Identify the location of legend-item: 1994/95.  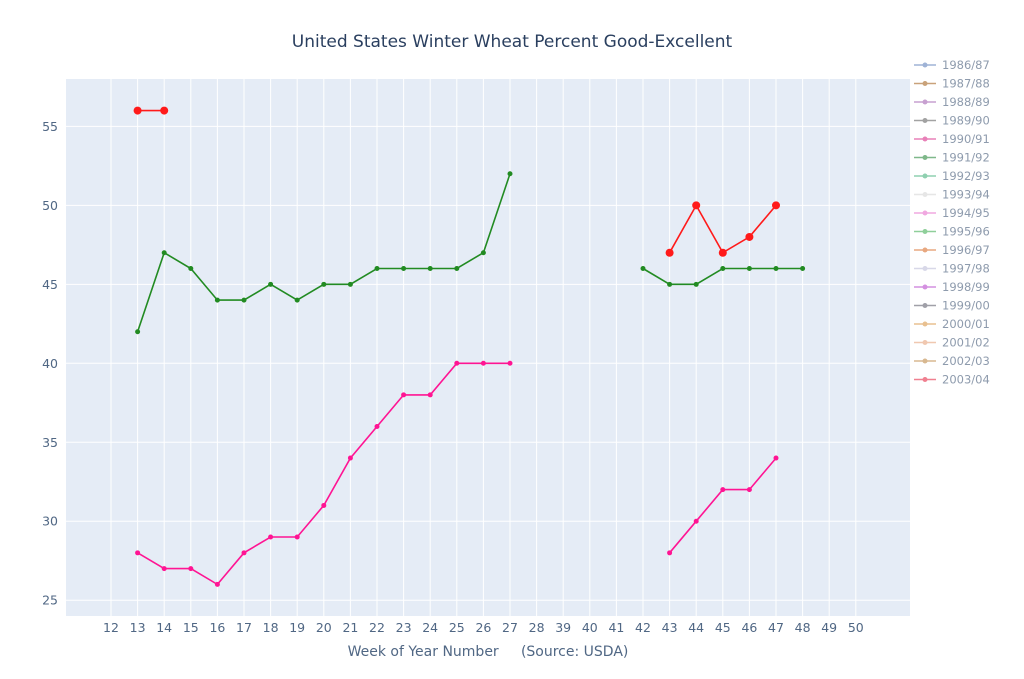
(952, 213).